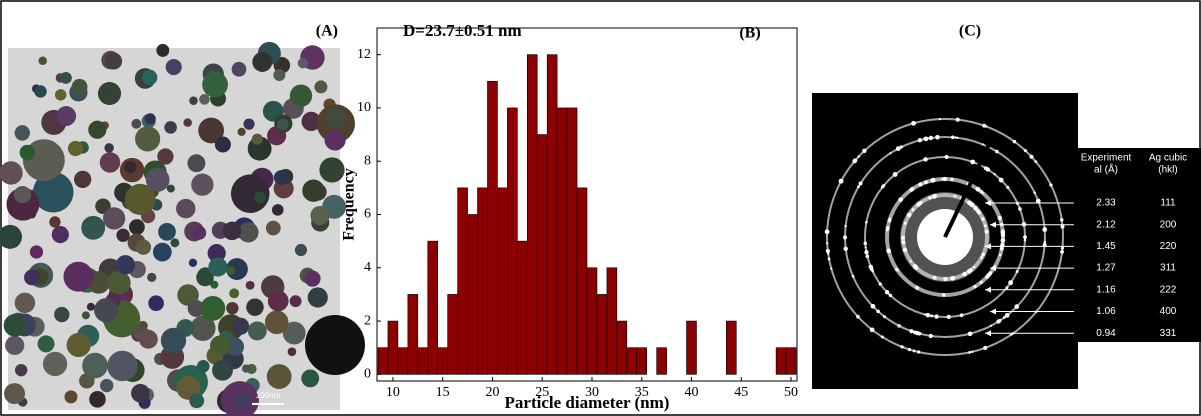 The width and height of the screenshot is (1201, 416). What do you see at coordinates (642, 392) in the screenshot?
I see `x-tick-label: 35` at bounding box center [642, 392].